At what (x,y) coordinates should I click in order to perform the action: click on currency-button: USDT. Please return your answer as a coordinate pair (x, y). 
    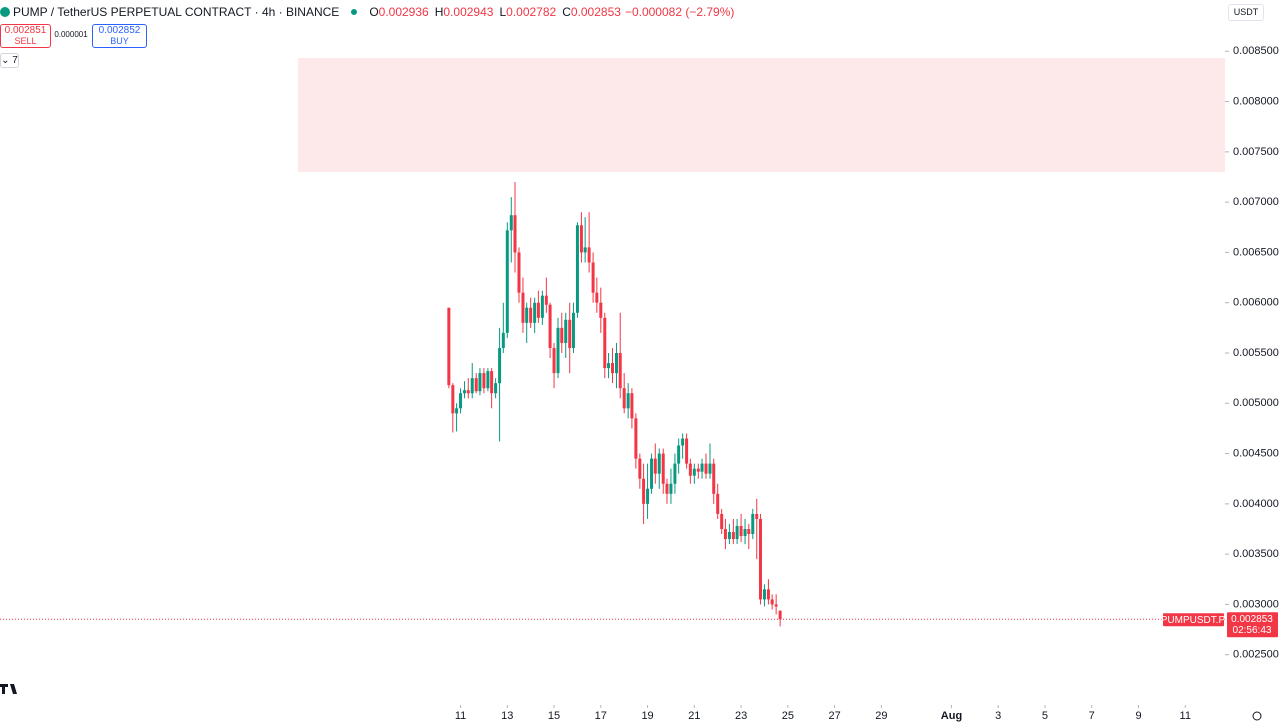
    Looking at the image, I should click on (1246, 12).